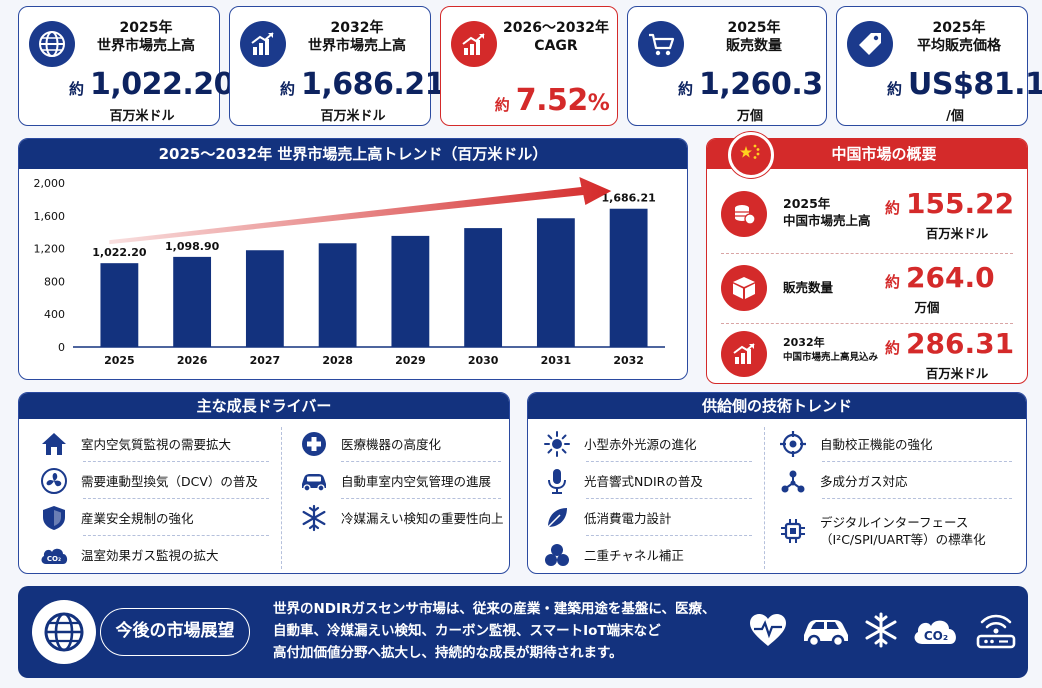 The image size is (1042, 688). What do you see at coordinates (751, 155) in the screenshot?
I see `china-flag-icon` at bounding box center [751, 155].